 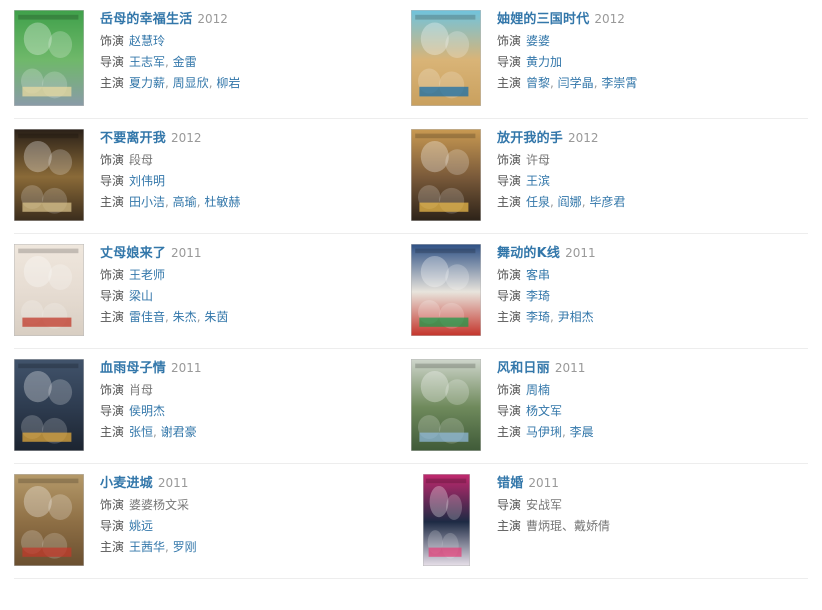 What do you see at coordinates (544, 505) in the screenshot?
I see `director-name: 安战军` at bounding box center [544, 505].